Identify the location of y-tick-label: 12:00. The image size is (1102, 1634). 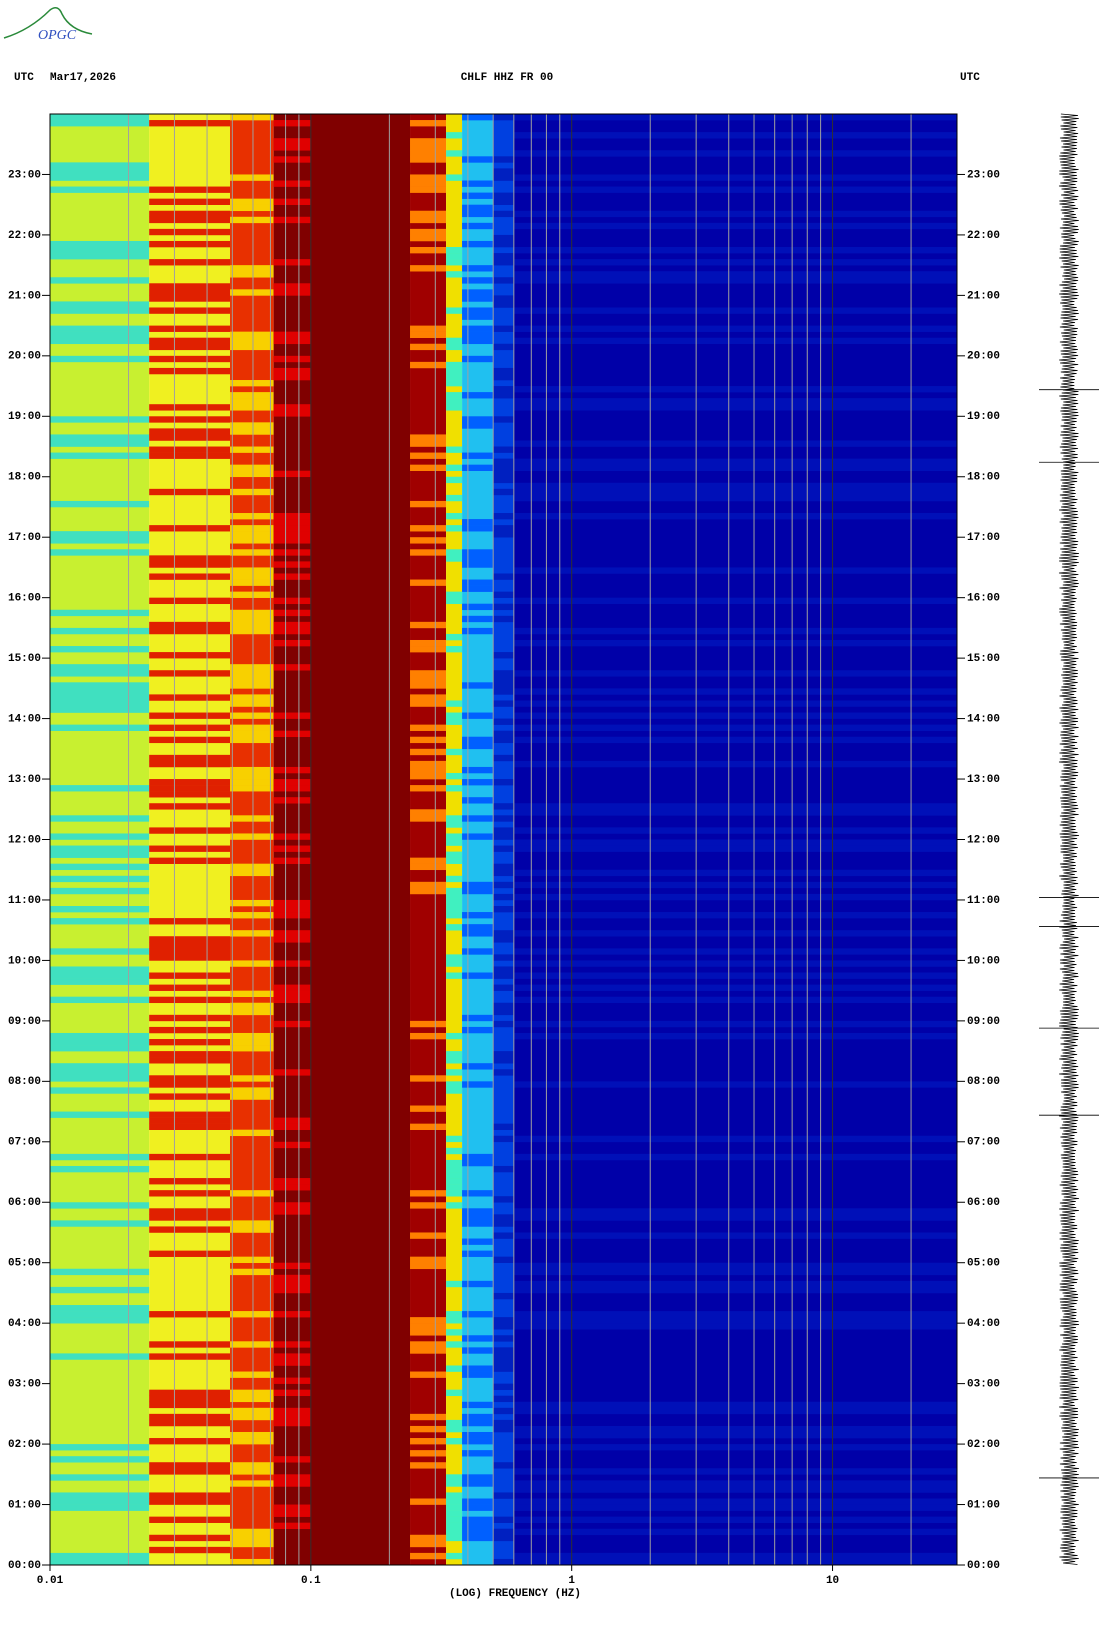
(24, 840).